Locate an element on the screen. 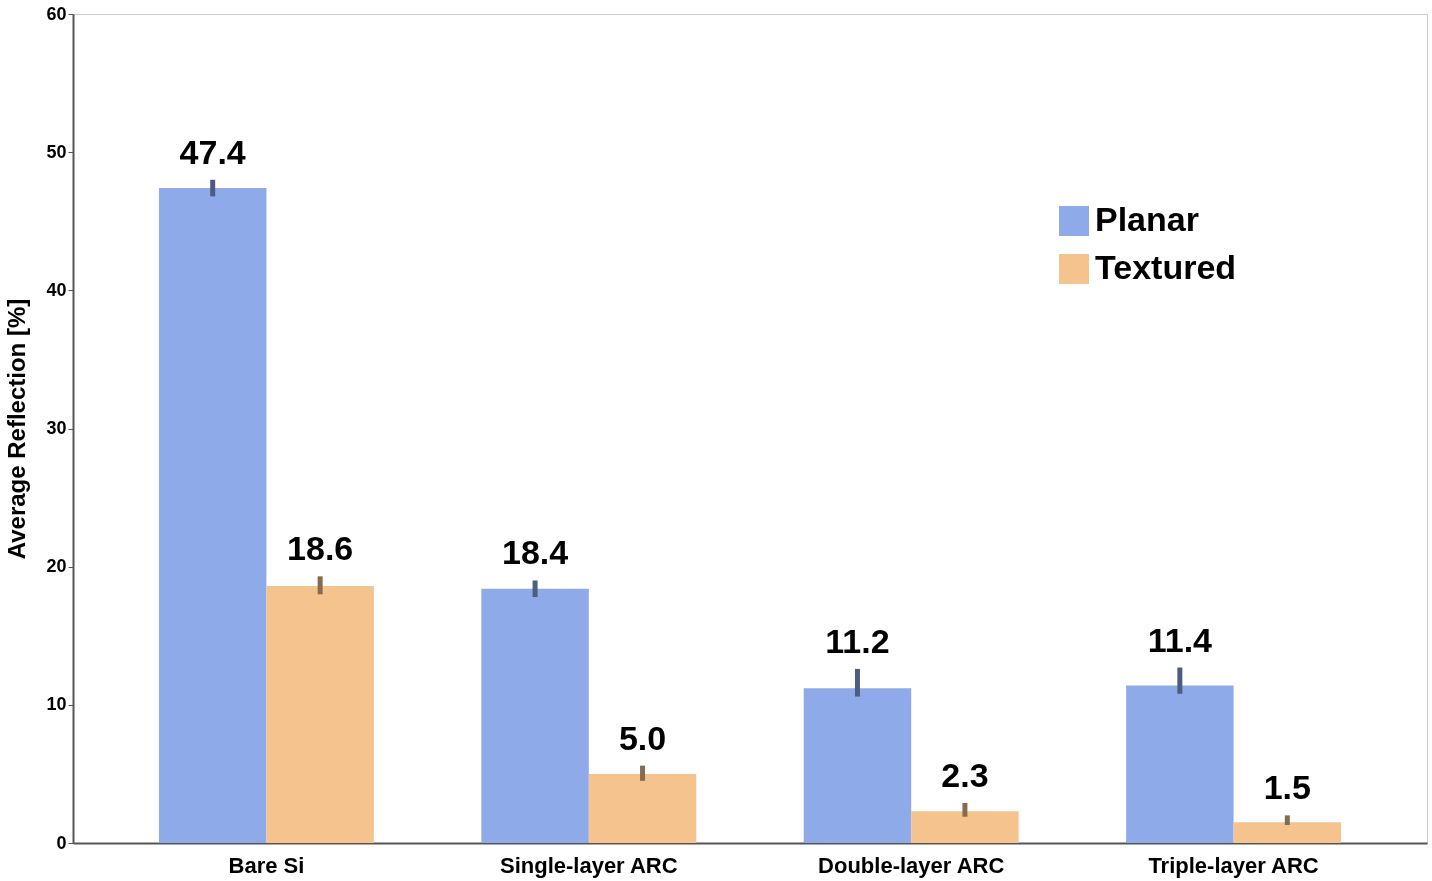 Image resolution: width=1432 pixels, height=881 pixels. x-tick-label: Bare Si is located at coordinates (266, 865).